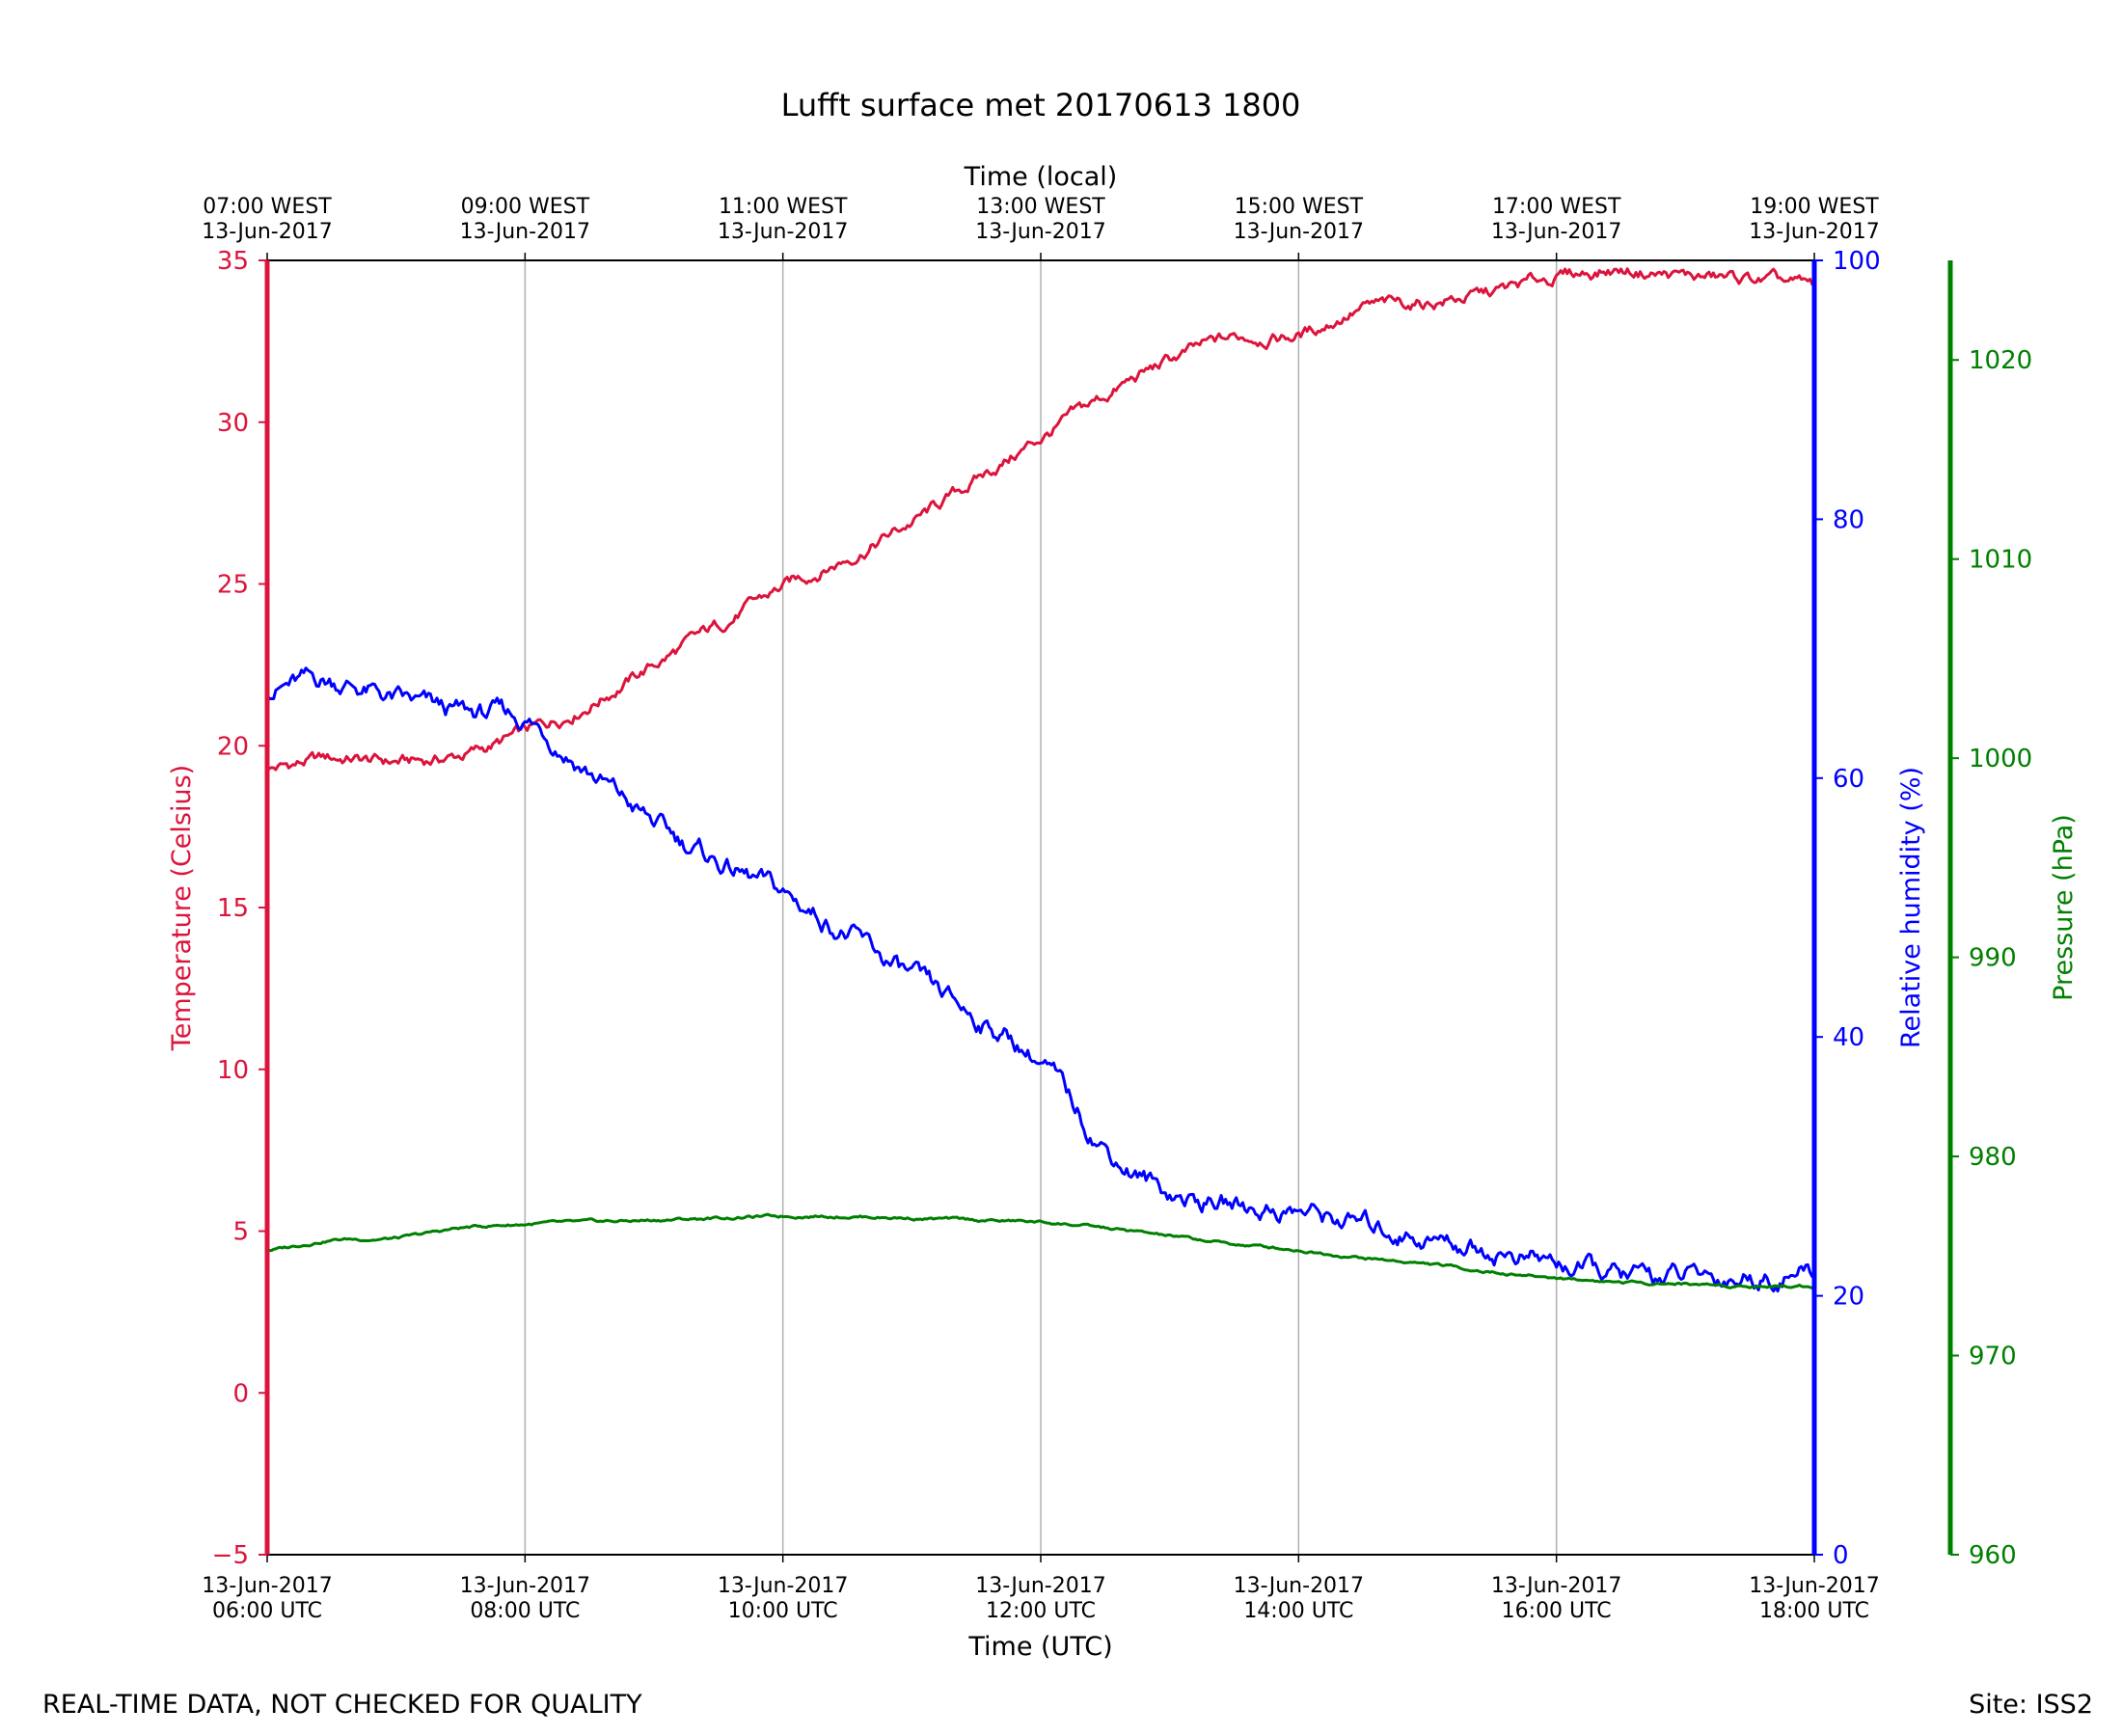 The width and height of the screenshot is (2122, 1736). I want to click on humidity-tick-label: 40, so click(1849, 1038).